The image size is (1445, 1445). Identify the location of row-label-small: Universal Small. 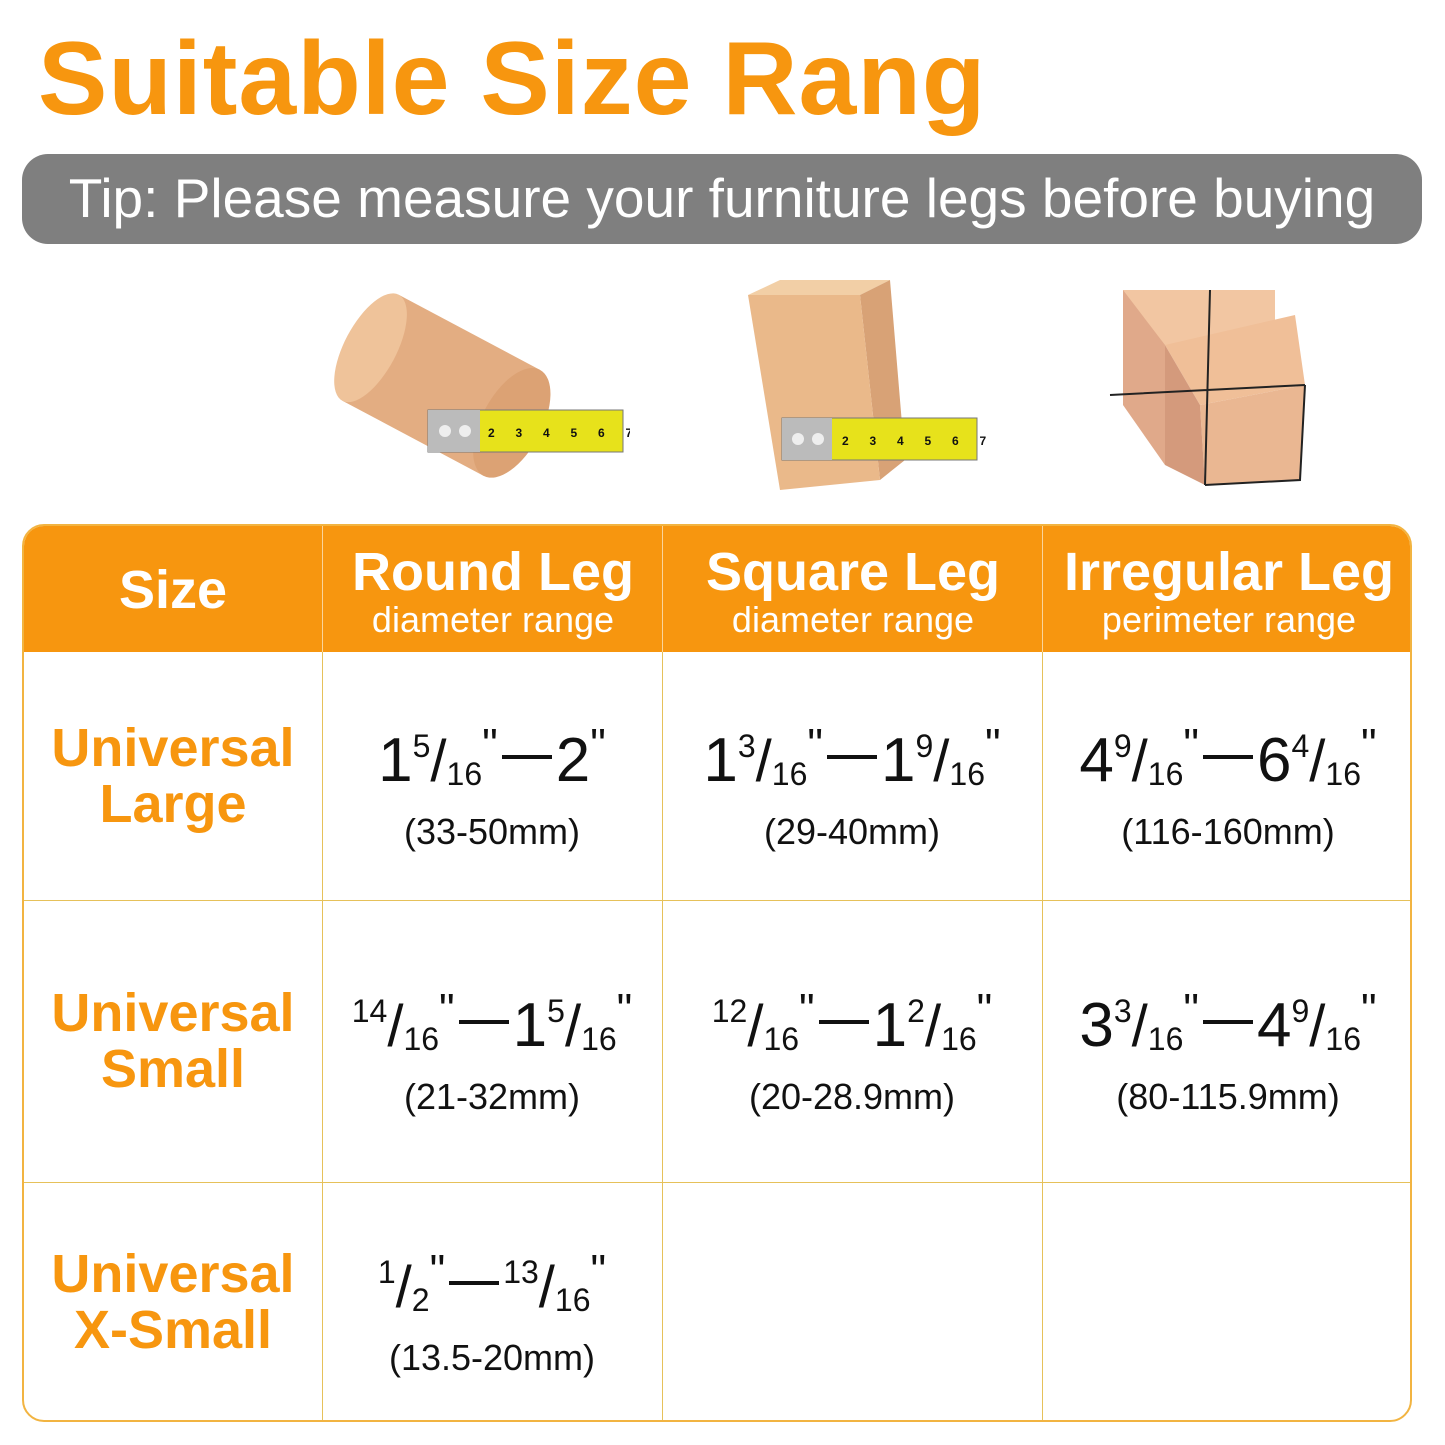
(173, 1041).